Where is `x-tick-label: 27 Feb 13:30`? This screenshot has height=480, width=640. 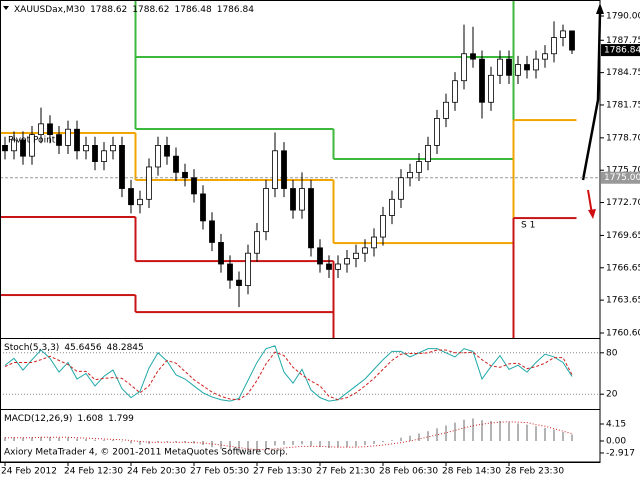
x-tick-label: 27 Feb 13:30 is located at coordinates (282, 472).